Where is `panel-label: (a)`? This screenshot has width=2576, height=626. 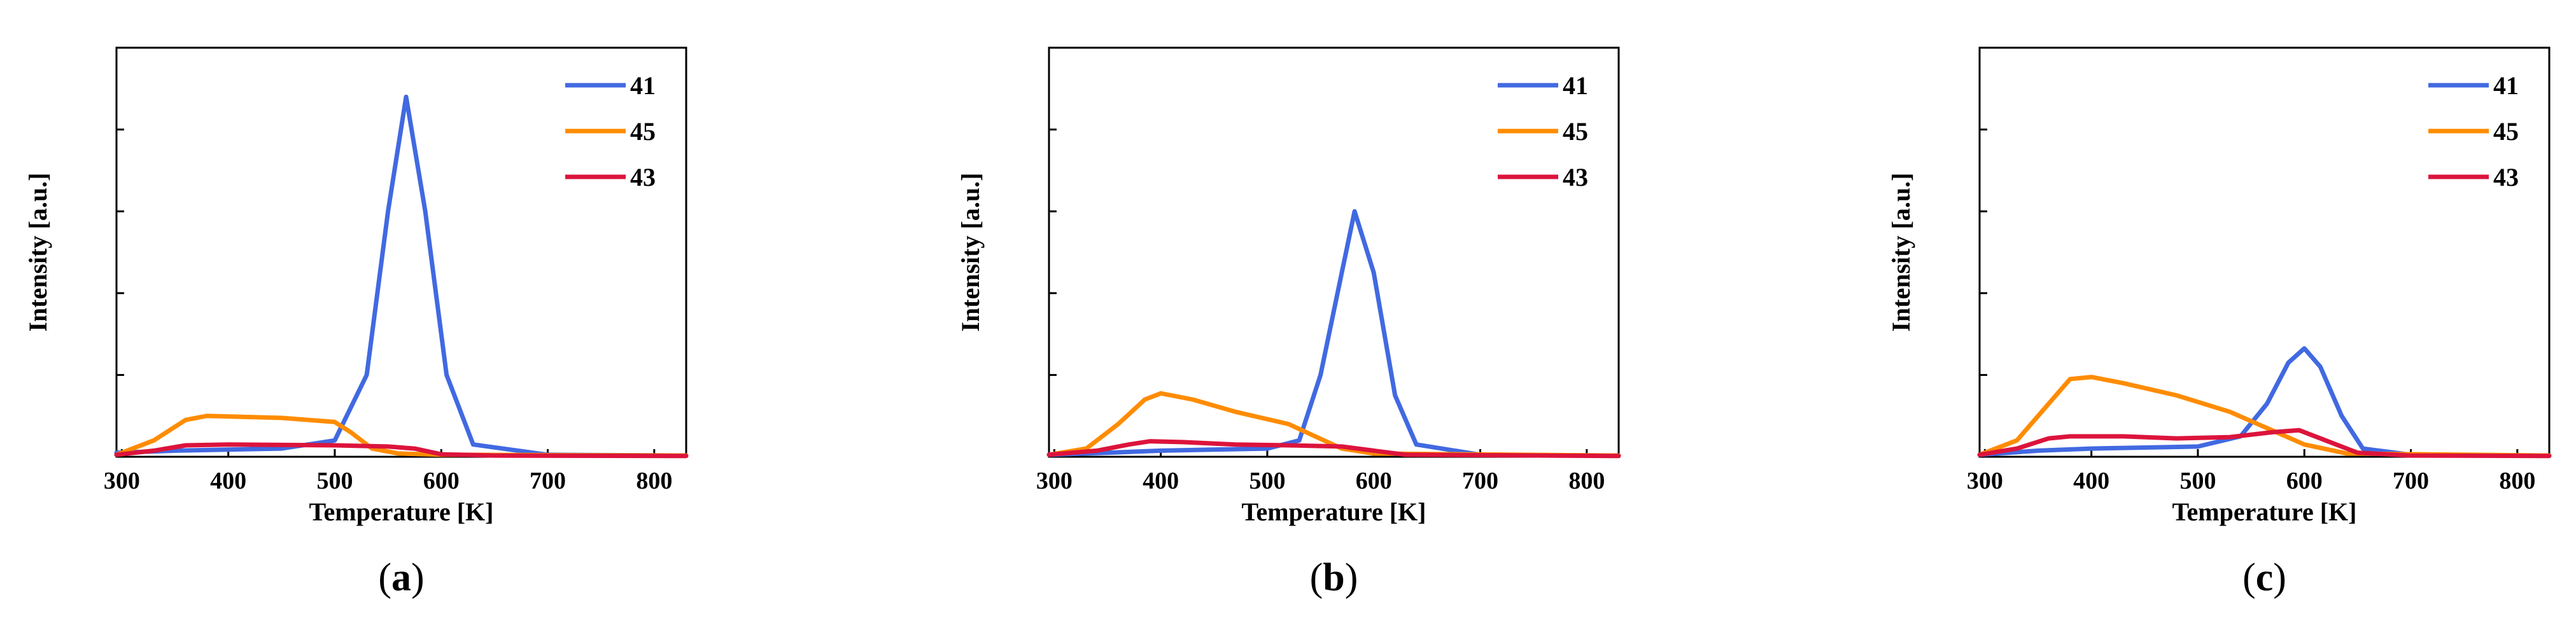 panel-label: (a) is located at coordinates (401, 577).